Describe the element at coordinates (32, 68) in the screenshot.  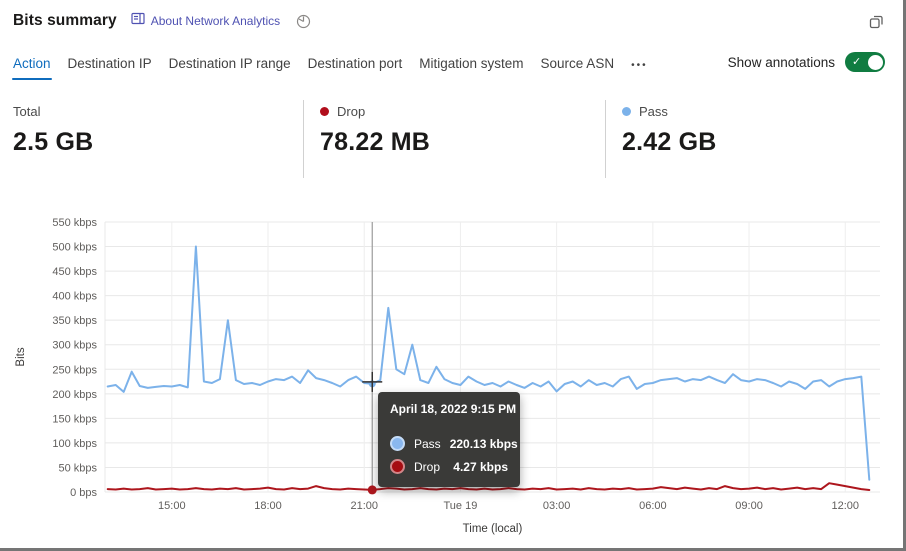
I see `tab-action: Action` at that location.